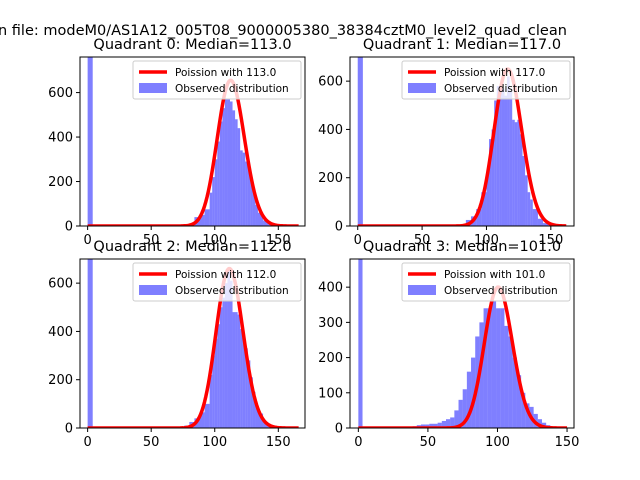 This screenshot has height=480, width=640. Describe the element at coordinates (60, 284) in the screenshot. I see `y-tick-label: 600` at that location.